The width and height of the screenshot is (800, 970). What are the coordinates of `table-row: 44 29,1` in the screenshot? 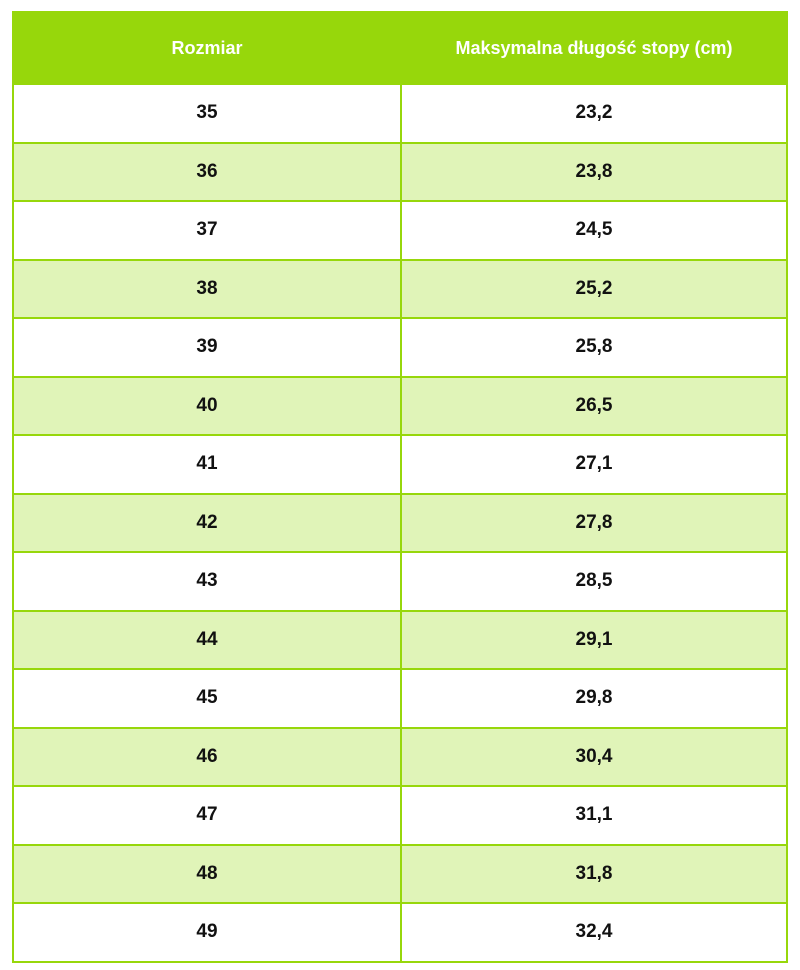 It's located at (400, 639).